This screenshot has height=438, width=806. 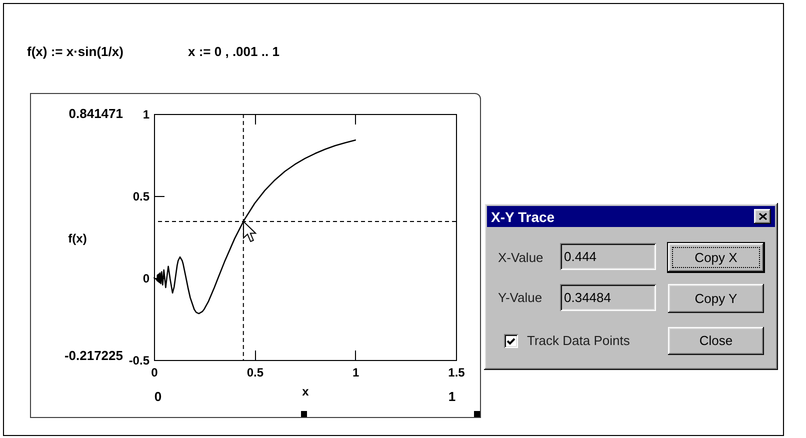 I want to click on y-tick-label: -0.5, so click(x=139, y=361).